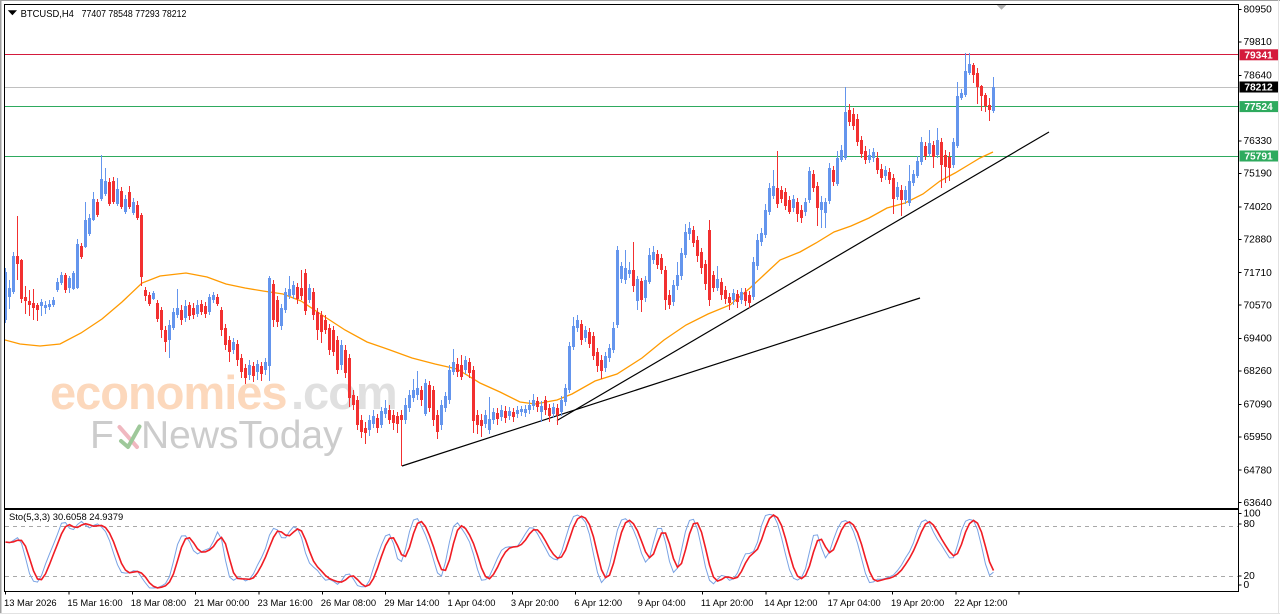 This screenshot has height=616, width=1280. Describe the element at coordinates (30, 602) in the screenshot. I see `svg-text: 13 Mar 2026` at that location.